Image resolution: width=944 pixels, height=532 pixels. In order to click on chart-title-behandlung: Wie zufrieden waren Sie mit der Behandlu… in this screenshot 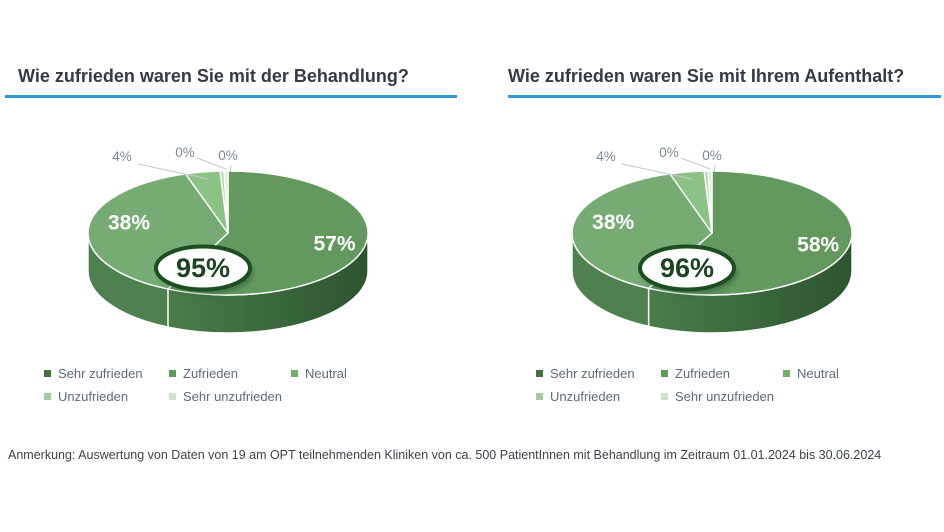, I will do `click(213, 76)`.